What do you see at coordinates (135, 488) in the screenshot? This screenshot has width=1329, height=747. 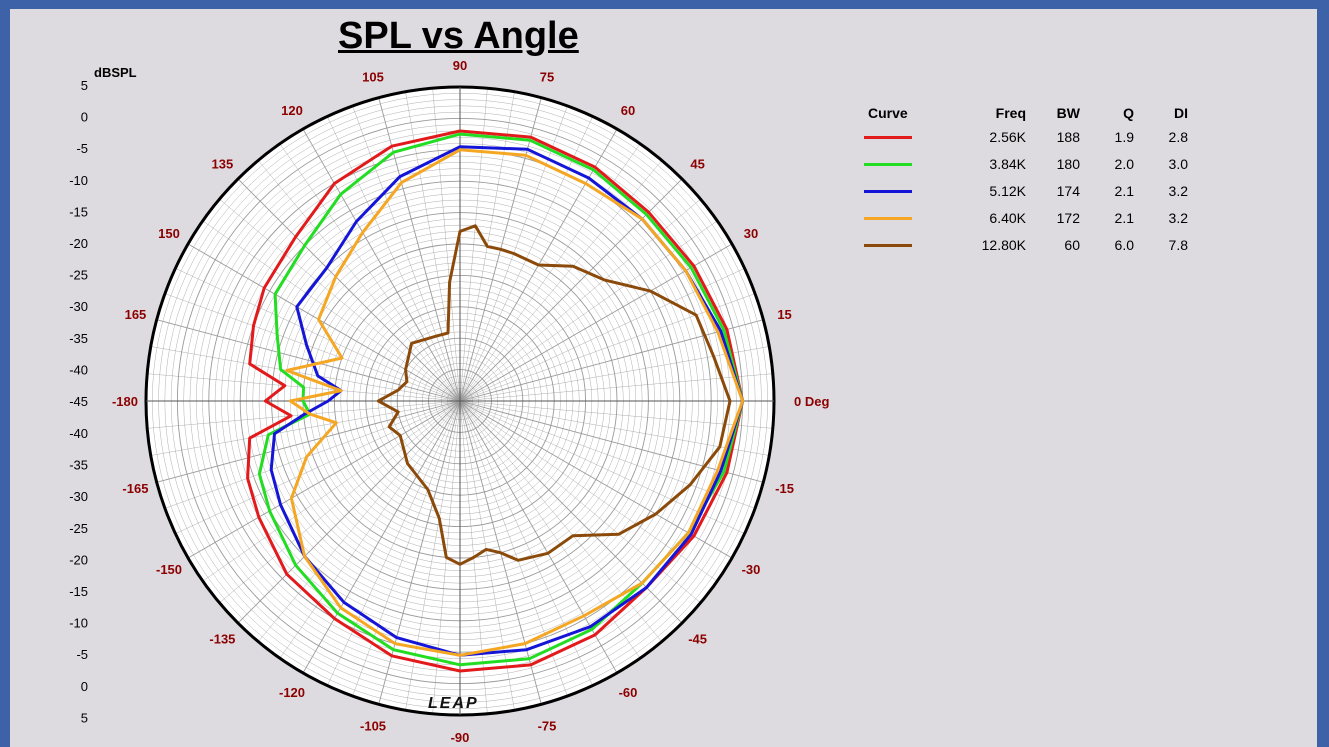 I see `angle-label: -165` at bounding box center [135, 488].